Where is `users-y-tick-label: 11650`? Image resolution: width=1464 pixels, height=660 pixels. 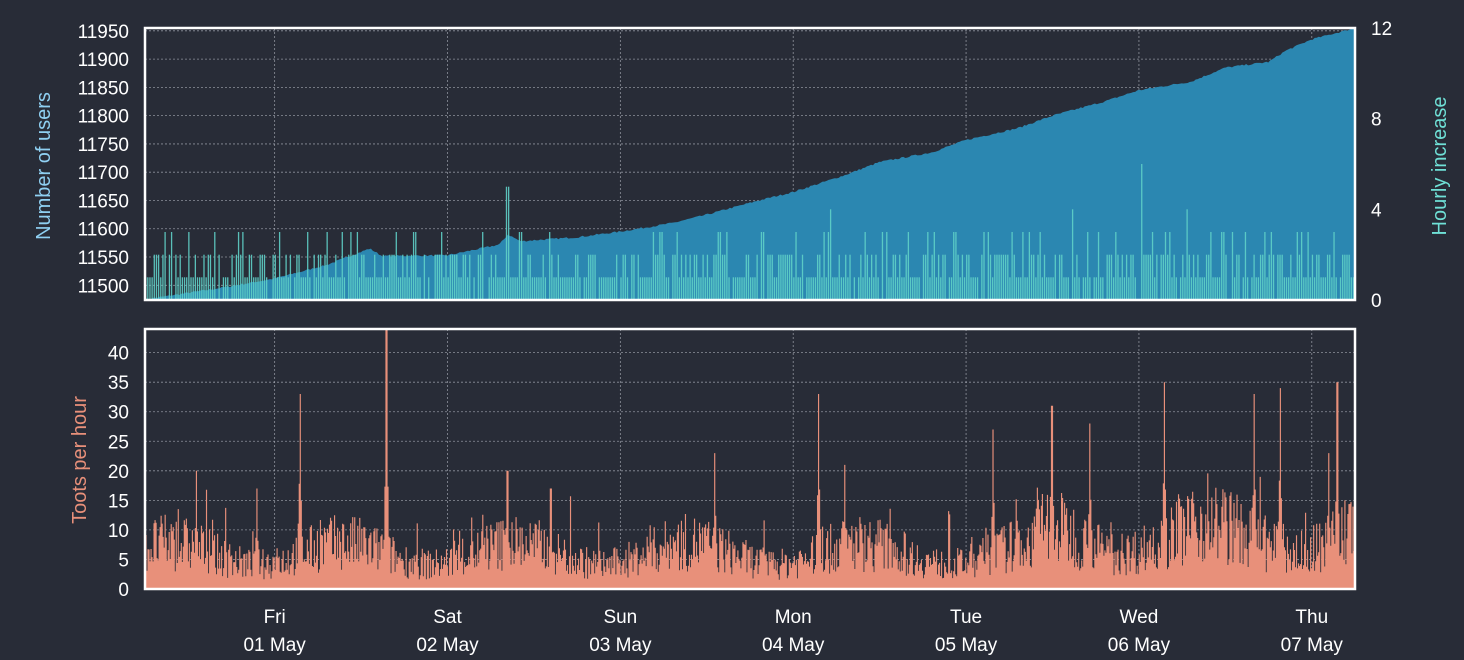
users-y-tick-label: 11650 is located at coordinates (103, 201).